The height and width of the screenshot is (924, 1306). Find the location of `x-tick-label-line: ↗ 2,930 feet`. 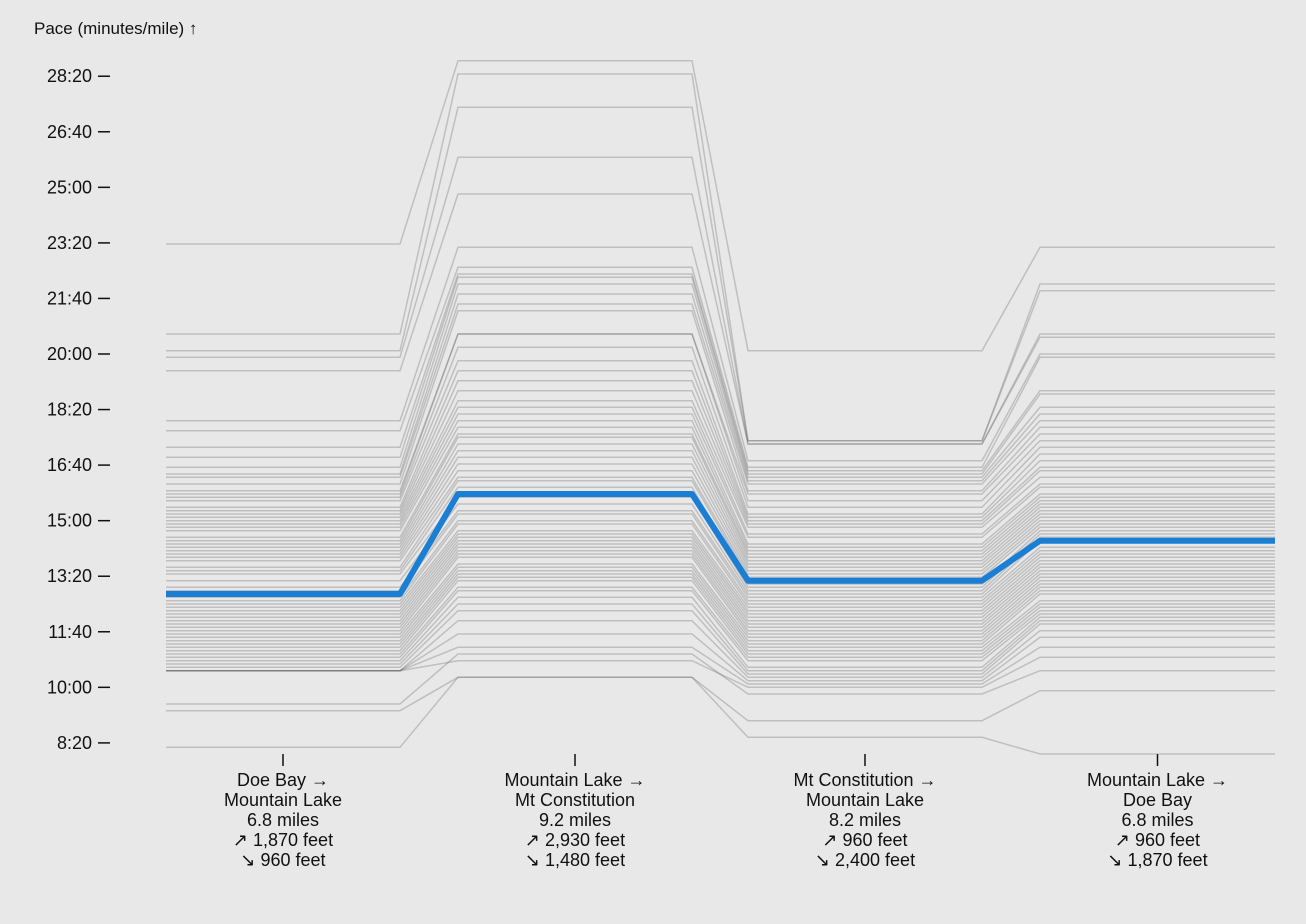

x-tick-label-line: ↗ 2,930 feet is located at coordinates (575, 840).